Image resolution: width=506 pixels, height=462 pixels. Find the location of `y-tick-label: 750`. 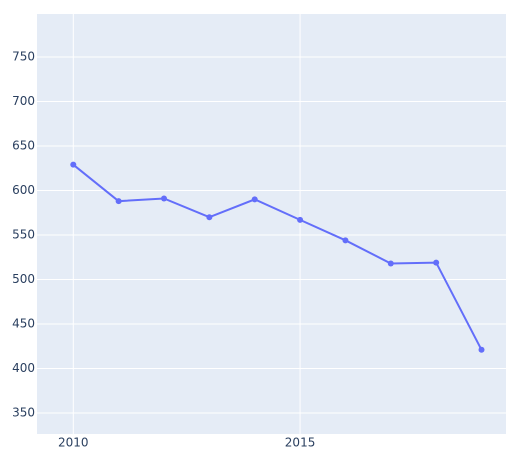

y-tick-label: 750 is located at coordinates (23, 56).